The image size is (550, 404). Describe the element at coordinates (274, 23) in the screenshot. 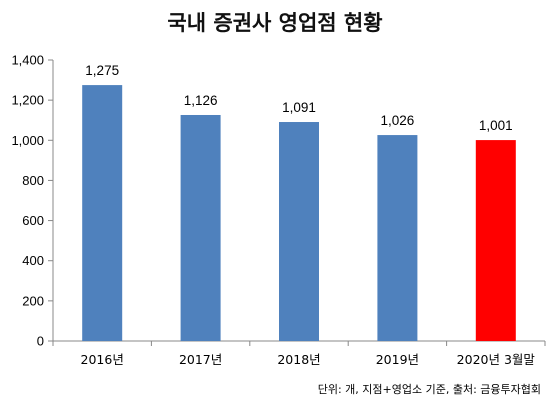

I see `chart-title: 국내 증권사 영업점 현황` at that location.